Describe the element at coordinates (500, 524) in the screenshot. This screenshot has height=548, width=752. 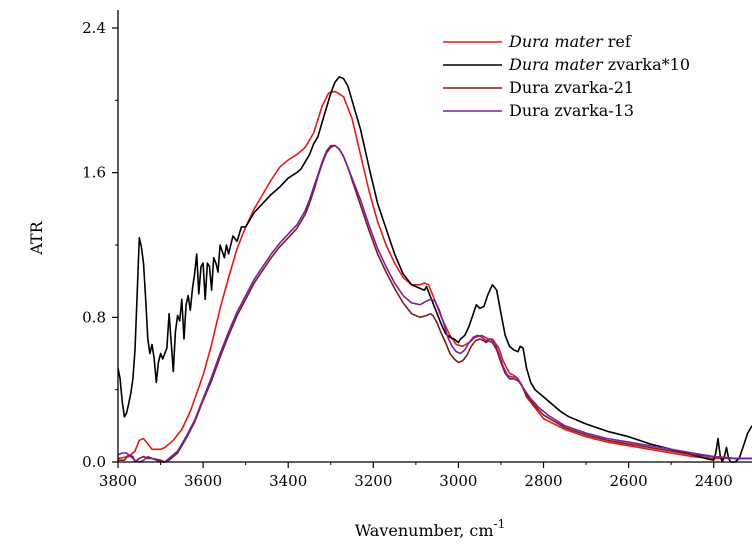
I see `x-axis-title-superscript: -1` at that location.